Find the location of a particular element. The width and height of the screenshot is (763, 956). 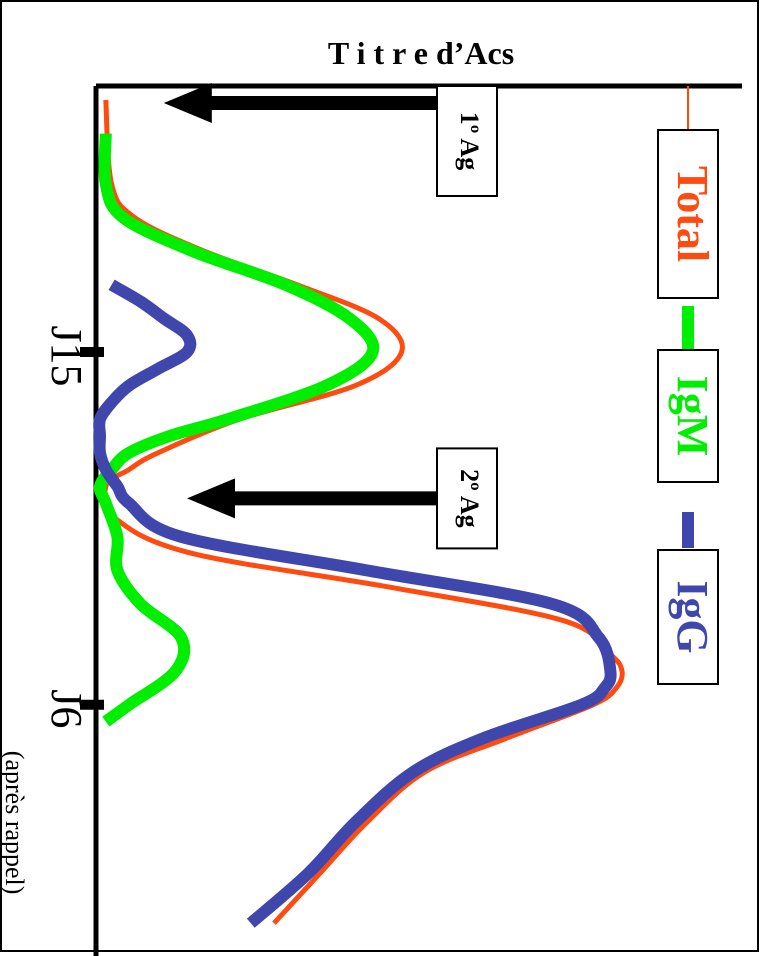

legend-label-total: Total is located at coordinates (692, 214).